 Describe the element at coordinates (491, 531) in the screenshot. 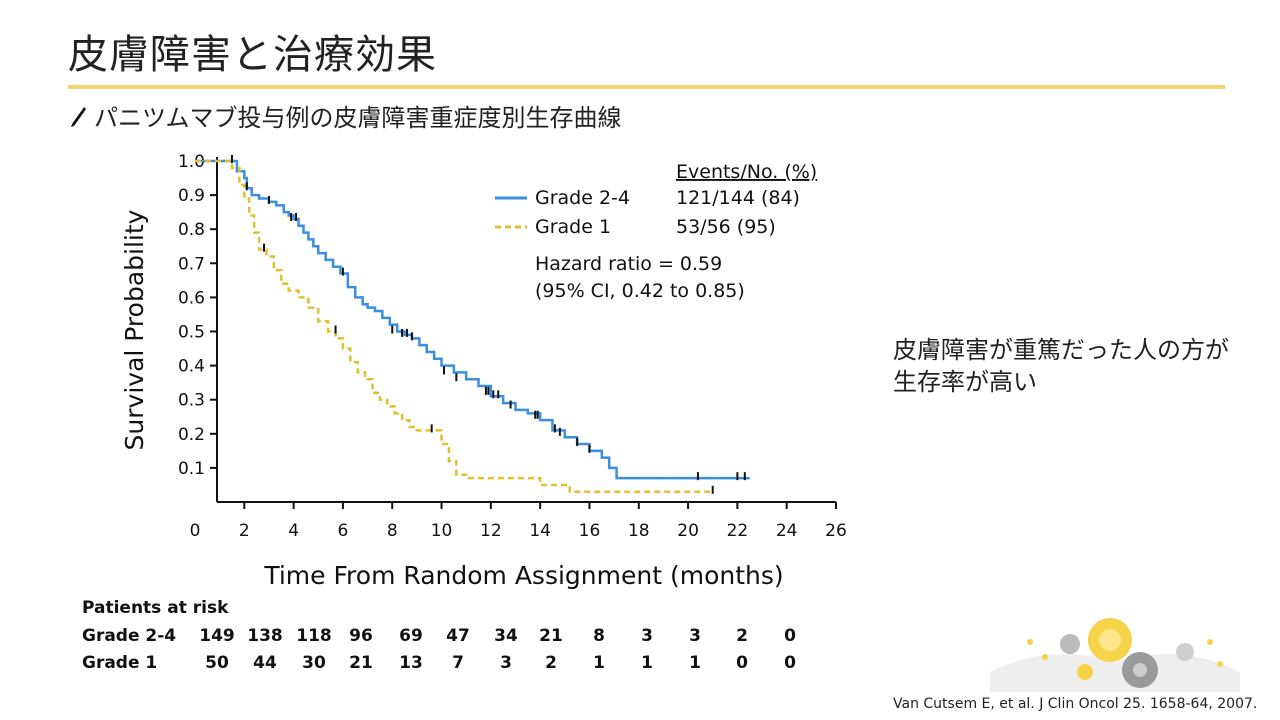

I see `x-tick-label: 12` at that location.